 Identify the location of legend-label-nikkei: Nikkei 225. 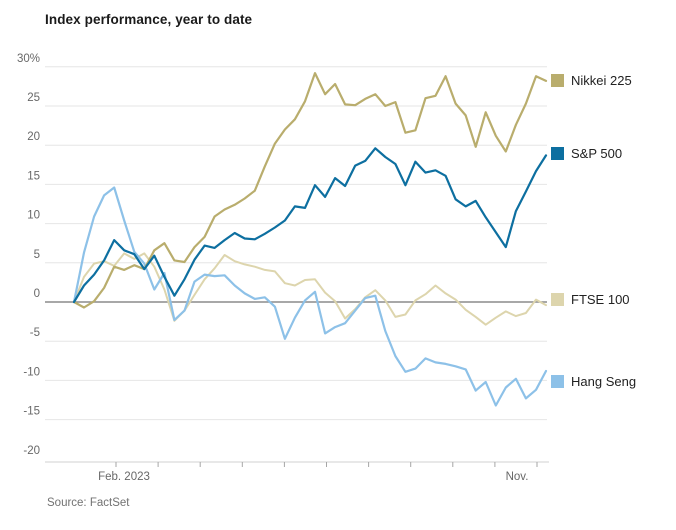
(601, 80).